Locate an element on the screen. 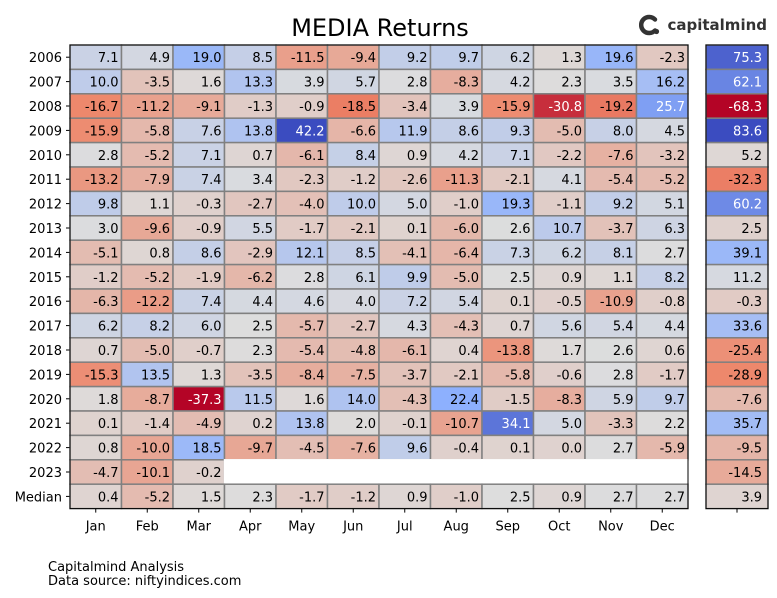 This screenshot has height=598, width=777. cell-value: 4.4 is located at coordinates (262, 302).